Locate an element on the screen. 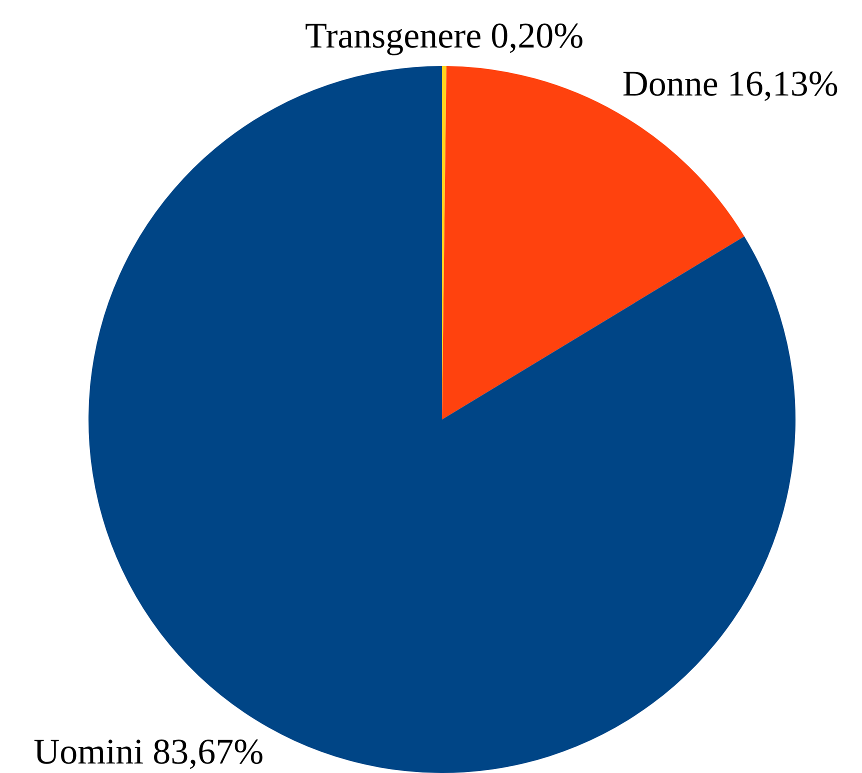 Image resolution: width=862 pixels, height=773 pixels. slice-label: Transgenere 0,20% is located at coordinates (444, 35).